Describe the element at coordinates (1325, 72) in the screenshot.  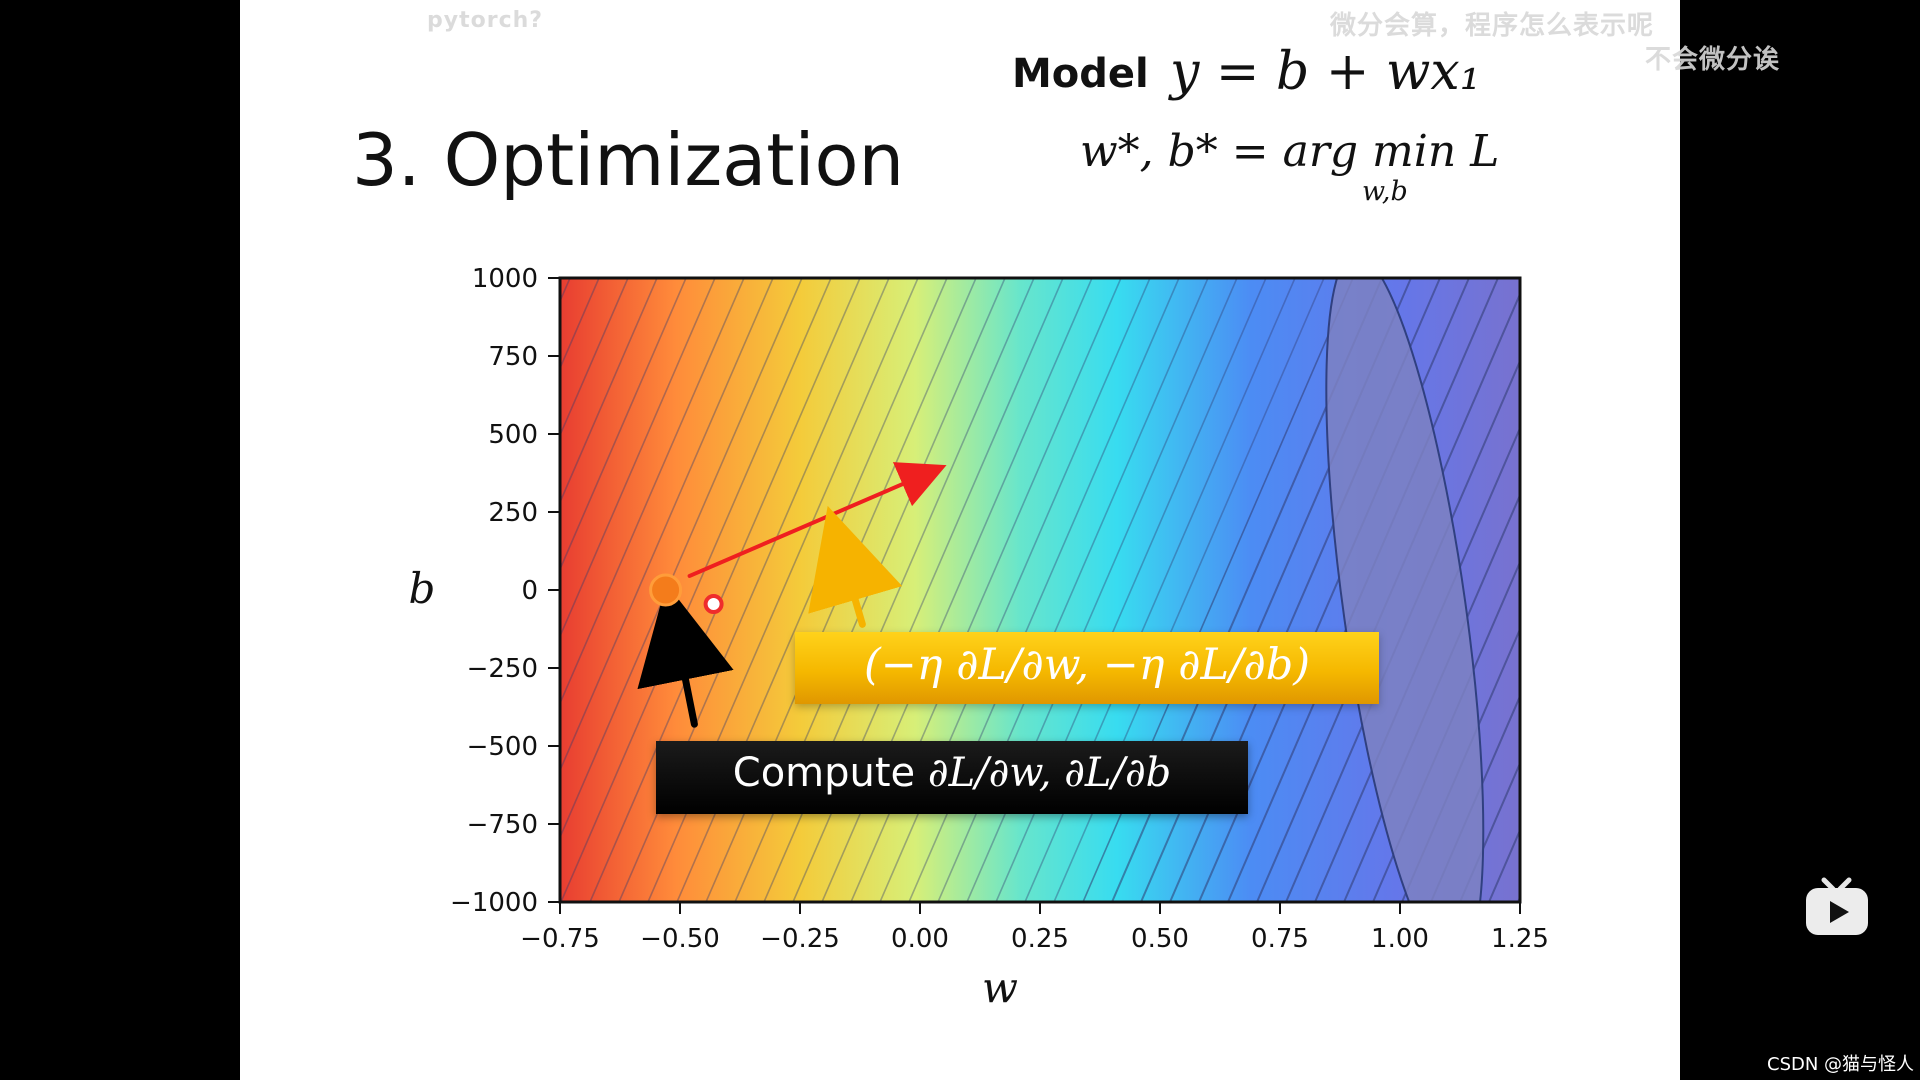
I see `model-equation: y = b + wx₁` at that location.